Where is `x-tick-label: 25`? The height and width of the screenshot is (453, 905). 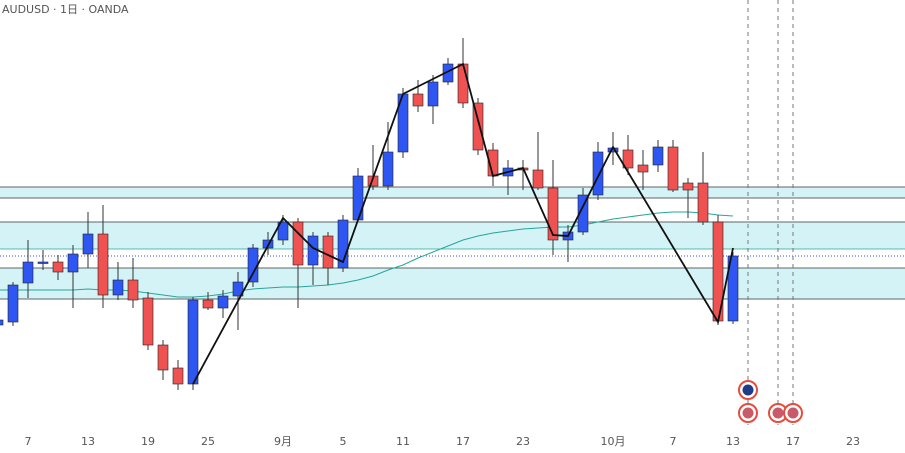
x-tick-label: 25 is located at coordinates (208, 441).